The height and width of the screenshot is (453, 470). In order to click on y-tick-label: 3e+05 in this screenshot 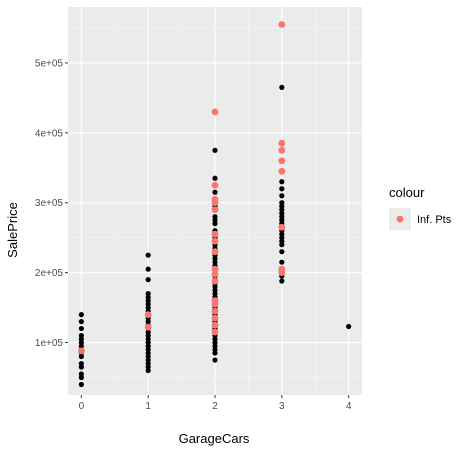, I will do `click(49, 203)`.